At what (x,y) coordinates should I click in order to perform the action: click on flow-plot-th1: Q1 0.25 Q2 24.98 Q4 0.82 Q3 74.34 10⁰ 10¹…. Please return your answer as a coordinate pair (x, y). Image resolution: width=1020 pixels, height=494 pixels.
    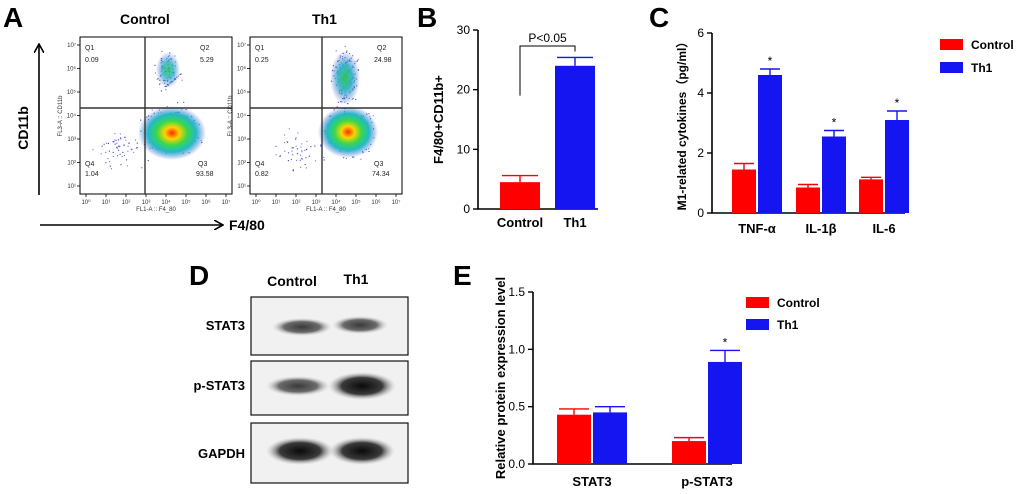
    Looking at the image, I should click on (315, 124).